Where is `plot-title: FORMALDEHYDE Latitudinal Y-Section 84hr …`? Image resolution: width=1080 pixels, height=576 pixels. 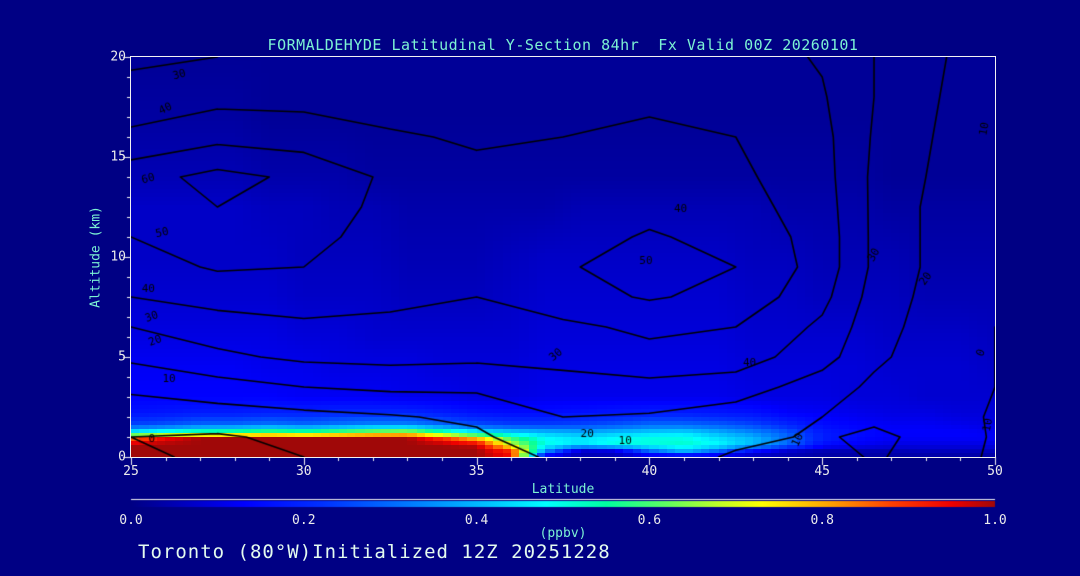 plot-title: FORMALDEHYDE Latitudinal Y-Section 84hr … is located at coordinates (563, 45).